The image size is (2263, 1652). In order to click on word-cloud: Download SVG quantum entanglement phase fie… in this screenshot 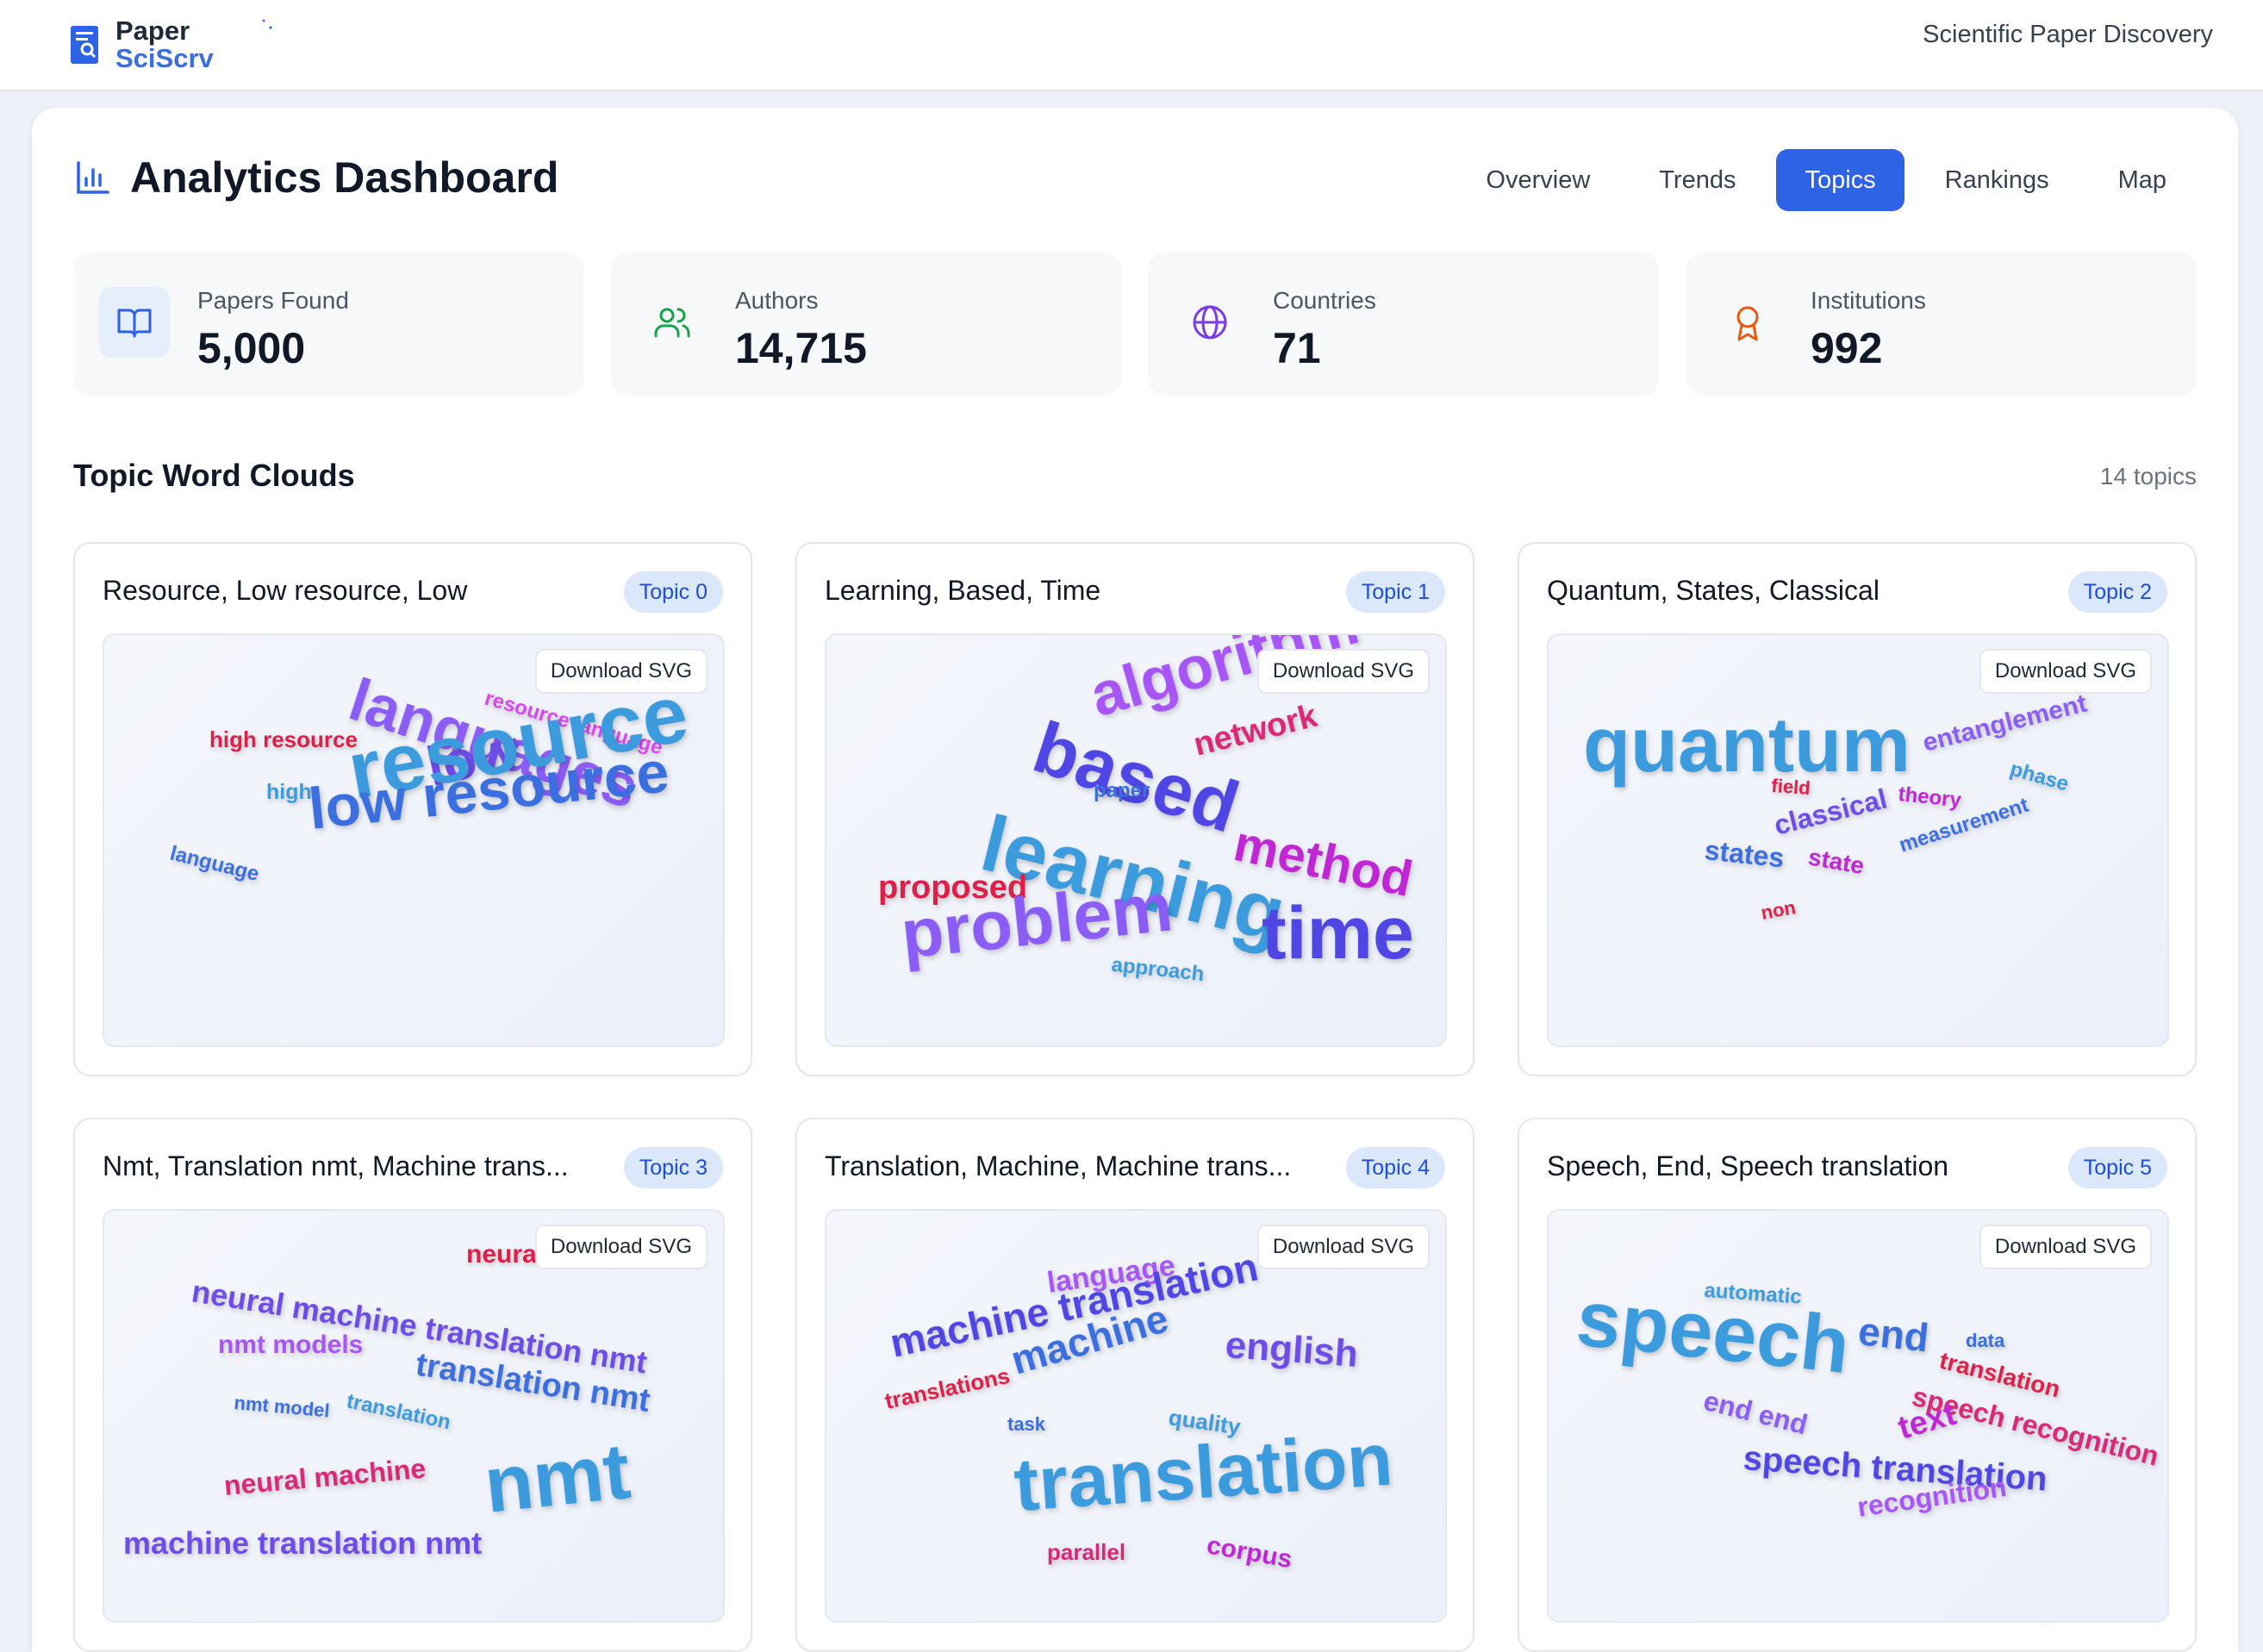, I will do `click(1858, 840)`.